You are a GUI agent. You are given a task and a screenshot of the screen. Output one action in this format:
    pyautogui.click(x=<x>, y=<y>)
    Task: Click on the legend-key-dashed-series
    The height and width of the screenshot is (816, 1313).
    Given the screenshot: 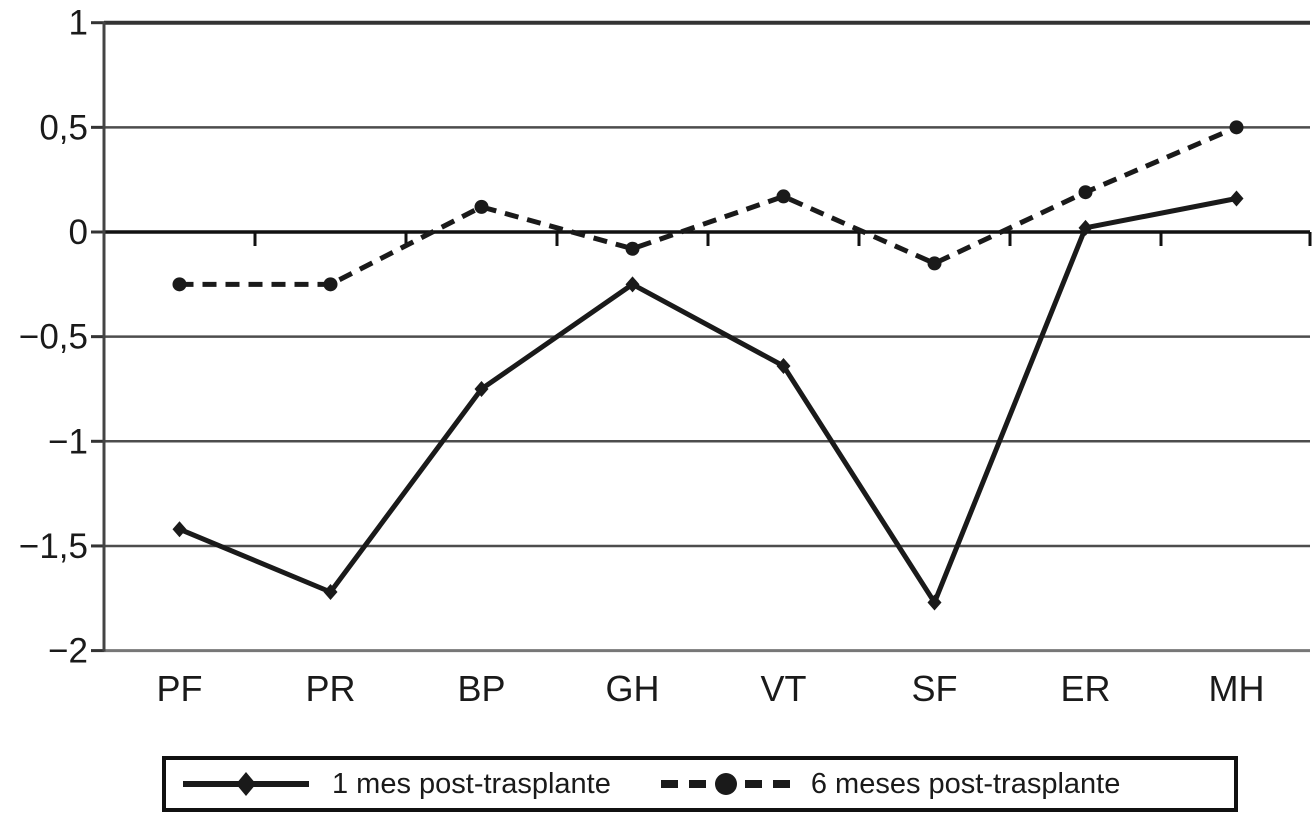 What is the action you would take?
    pyautogui.click(x=725, y=784)
    